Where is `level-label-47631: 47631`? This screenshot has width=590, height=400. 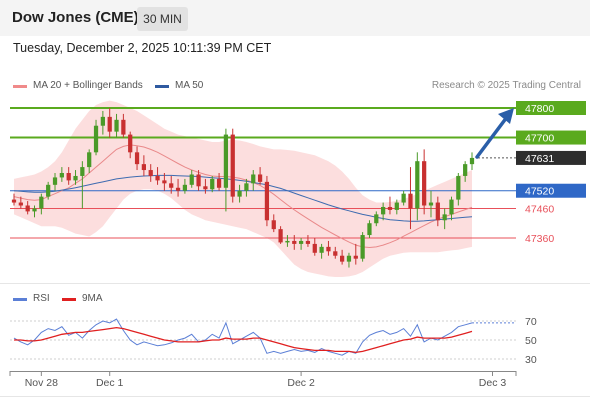
level-label-47631: 47631 is located at coordinates (539, 159).